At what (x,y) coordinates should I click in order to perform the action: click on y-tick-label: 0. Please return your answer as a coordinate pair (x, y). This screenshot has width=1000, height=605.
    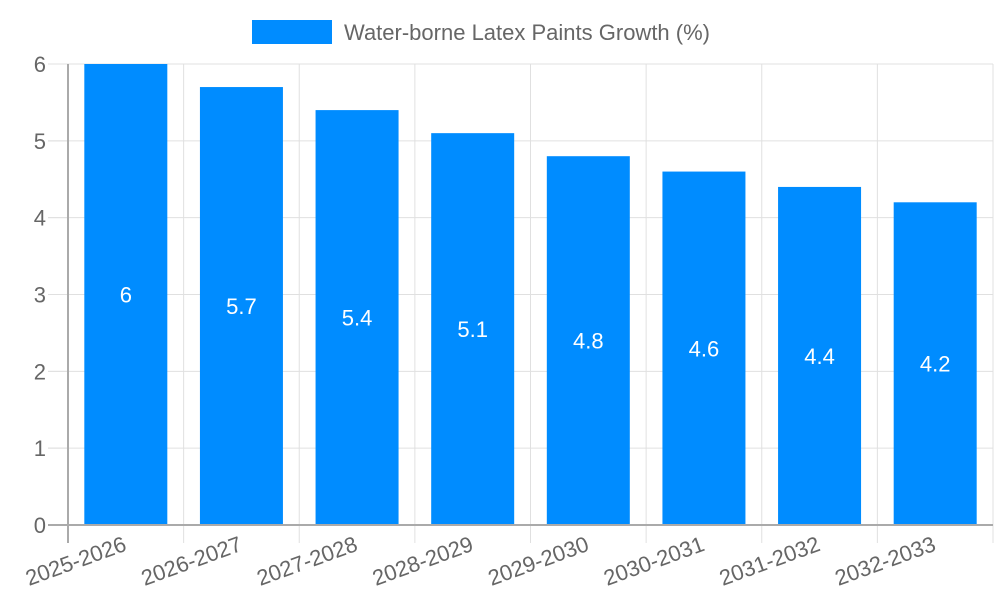
    Looking at the image, I should click on (40, 525).